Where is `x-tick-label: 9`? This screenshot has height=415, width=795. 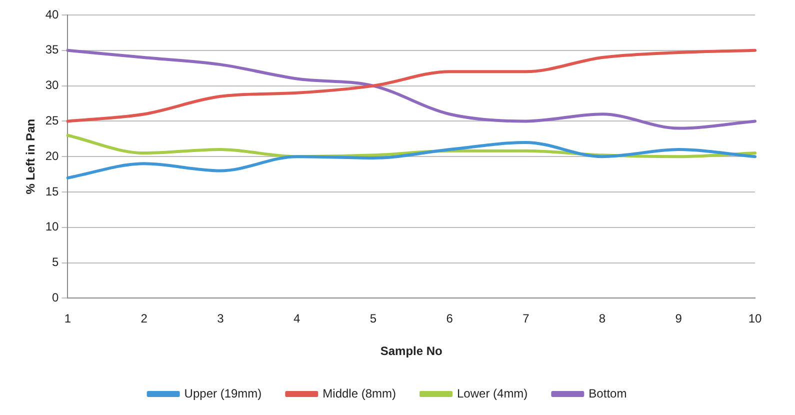 x-tick-label: 9 is located at coordinates (678, 319).